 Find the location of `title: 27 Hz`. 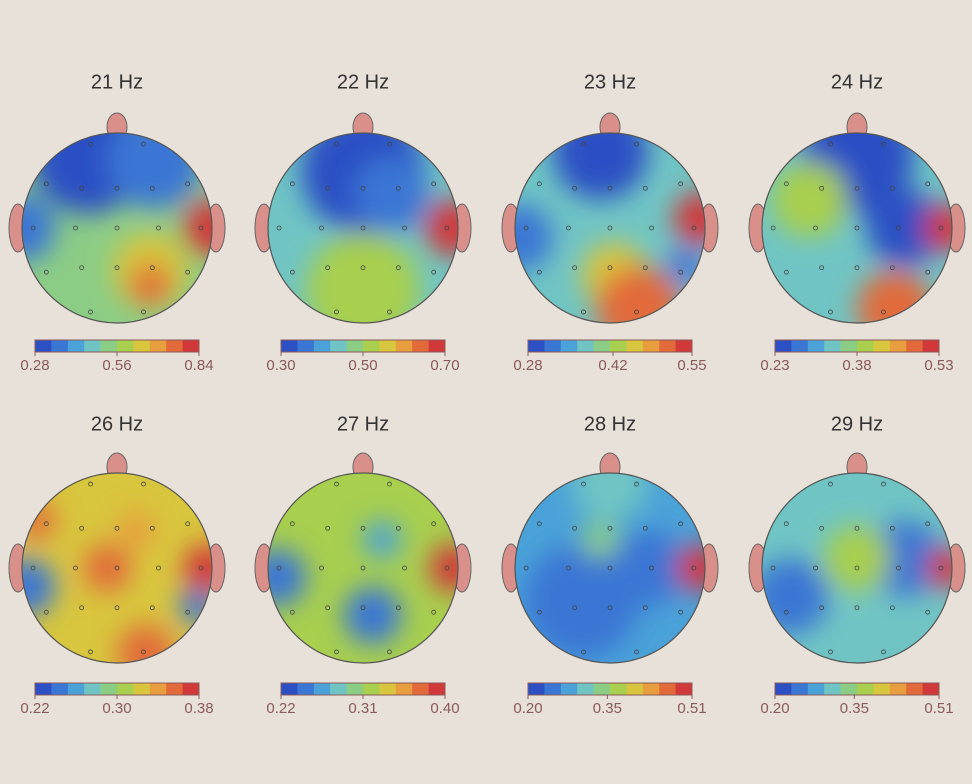

title: 27 Hz is located at coordinates (363, 424).